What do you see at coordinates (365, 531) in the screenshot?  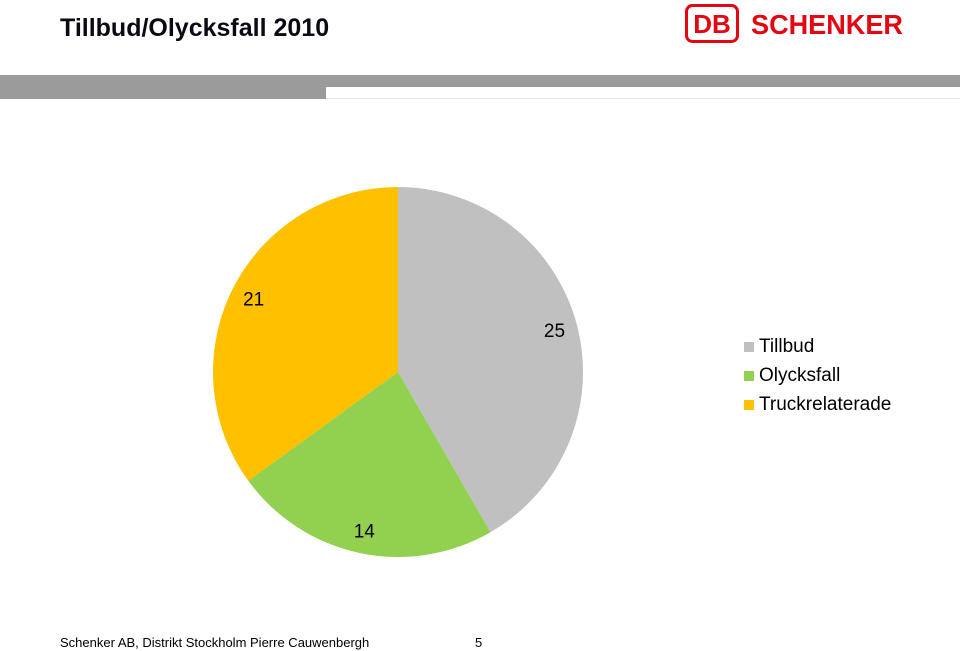 I see `data-label-olycksfall: 14` at bounding box center [365, 531].